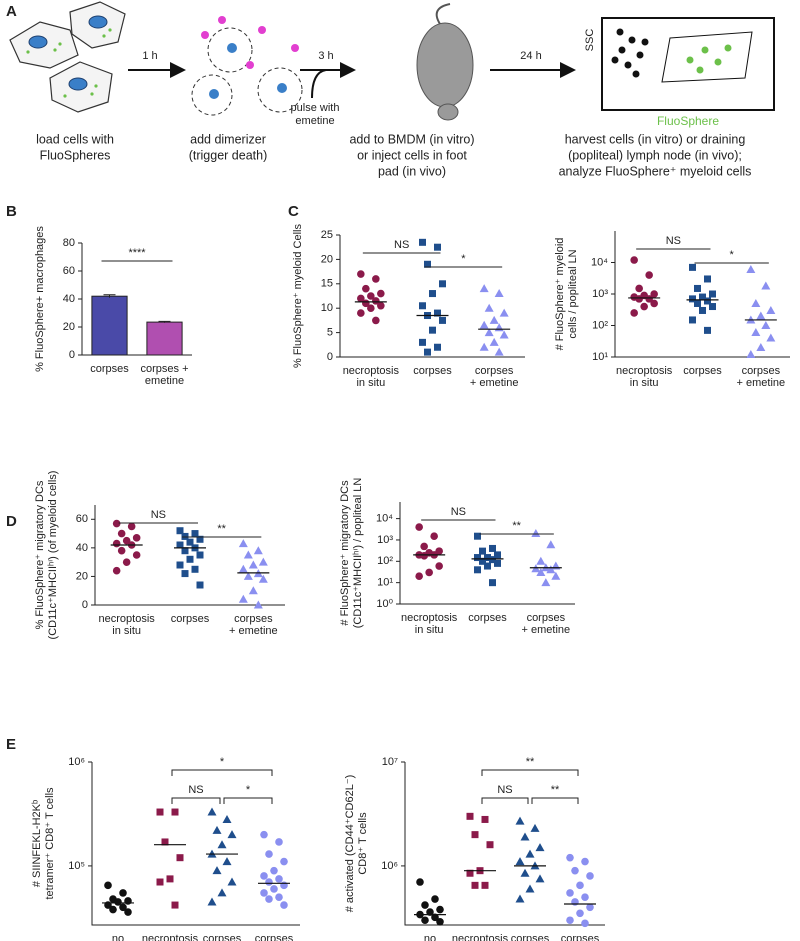  Describe the element at coordinates (350, 844) in the screenshot. I see `y-axis-label: # activated (CD44⁺CD62L⁻)` at that location.